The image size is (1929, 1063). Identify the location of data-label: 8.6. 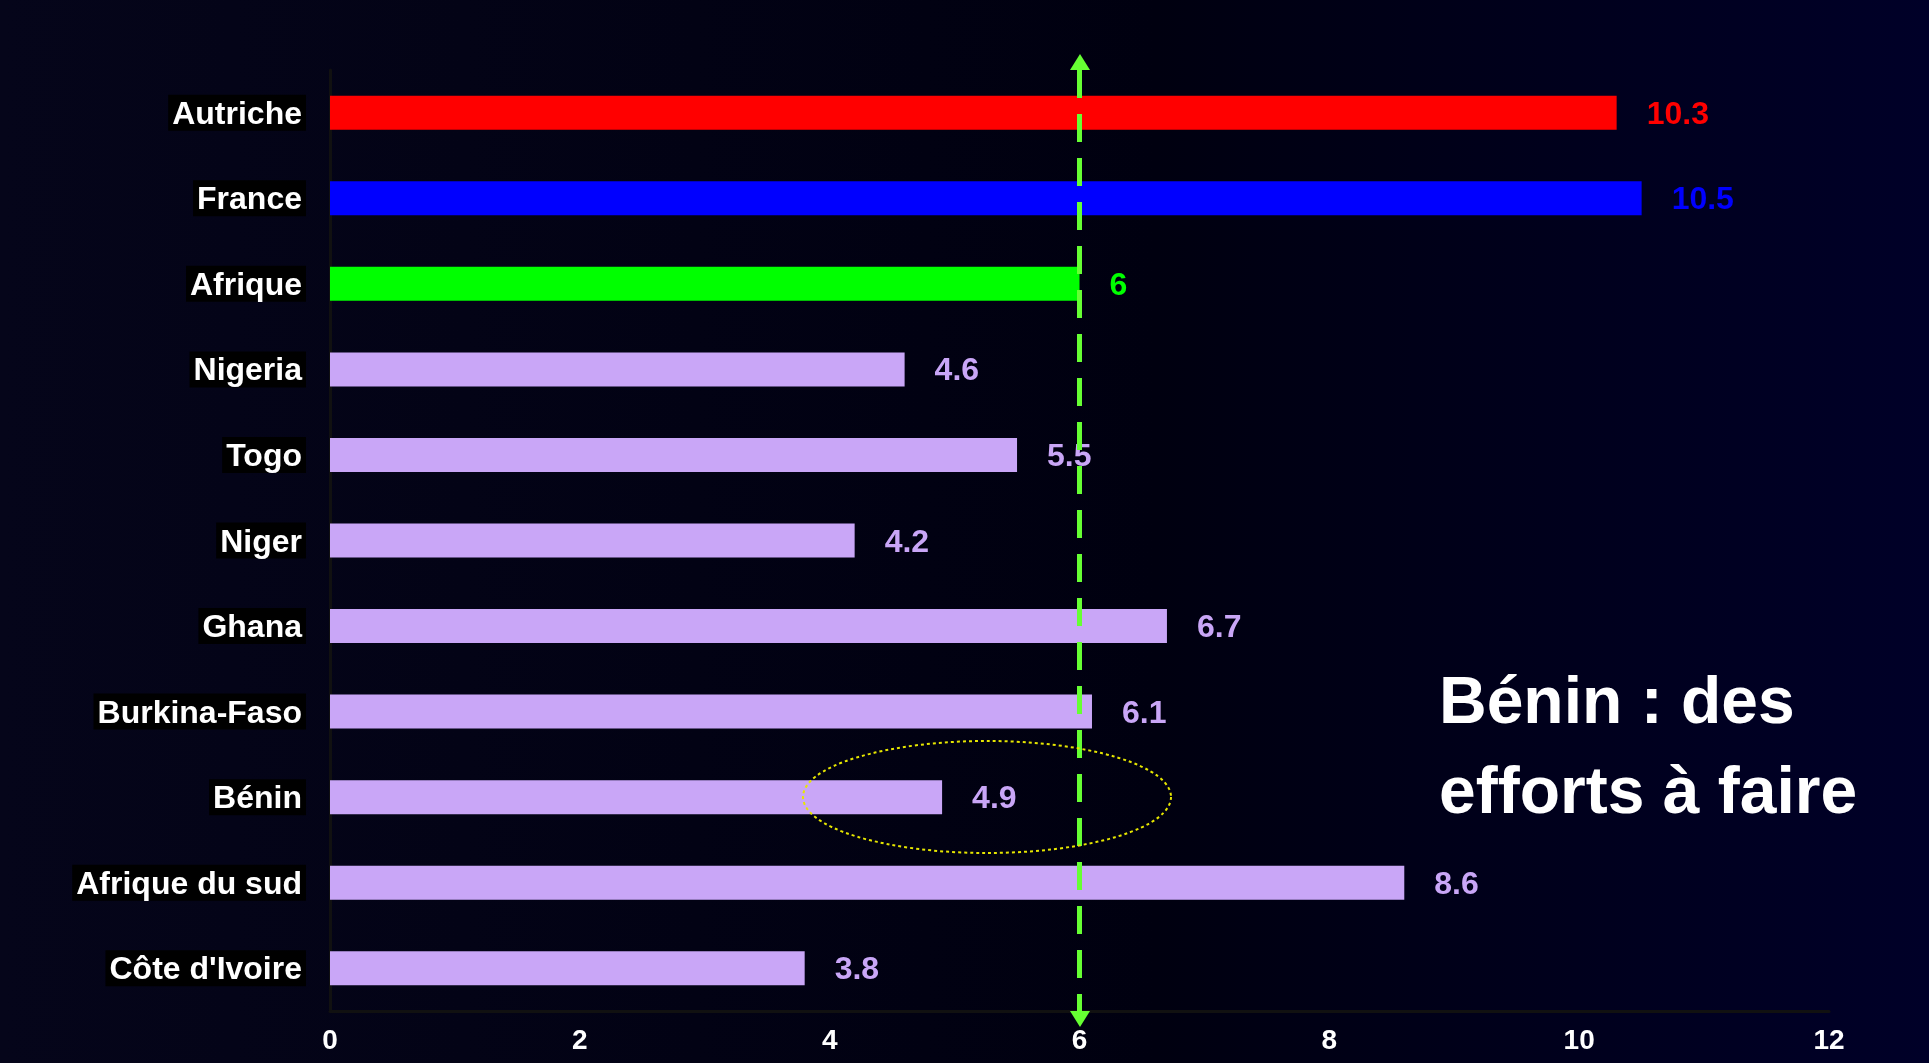
(1456, 882).